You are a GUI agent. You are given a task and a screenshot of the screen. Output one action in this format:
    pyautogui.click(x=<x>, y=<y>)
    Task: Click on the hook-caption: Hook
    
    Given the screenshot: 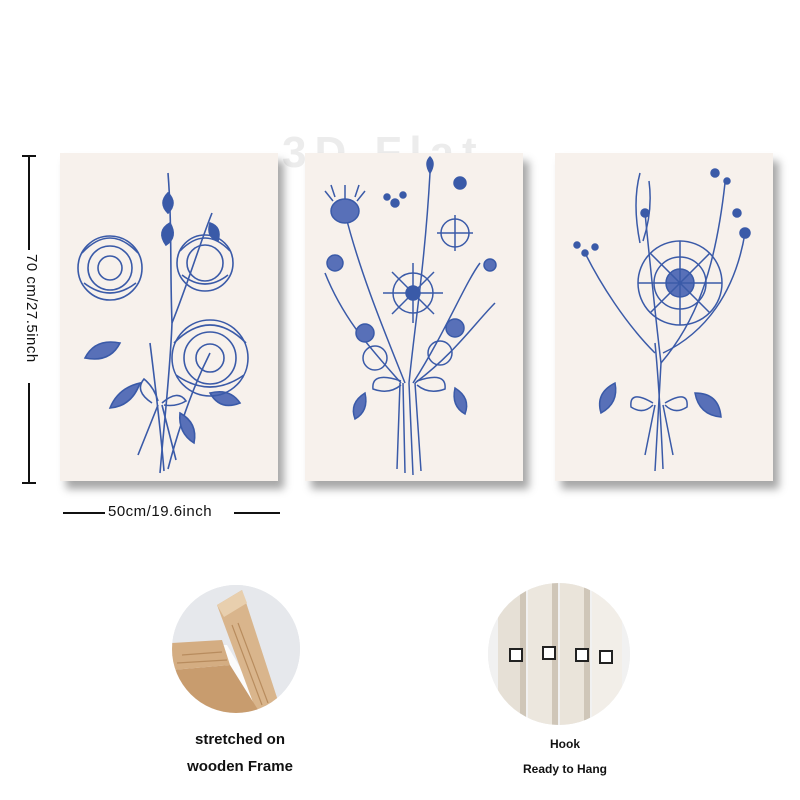 What is the action you would take?
    pyautogui.click(x=565, y=744)
    